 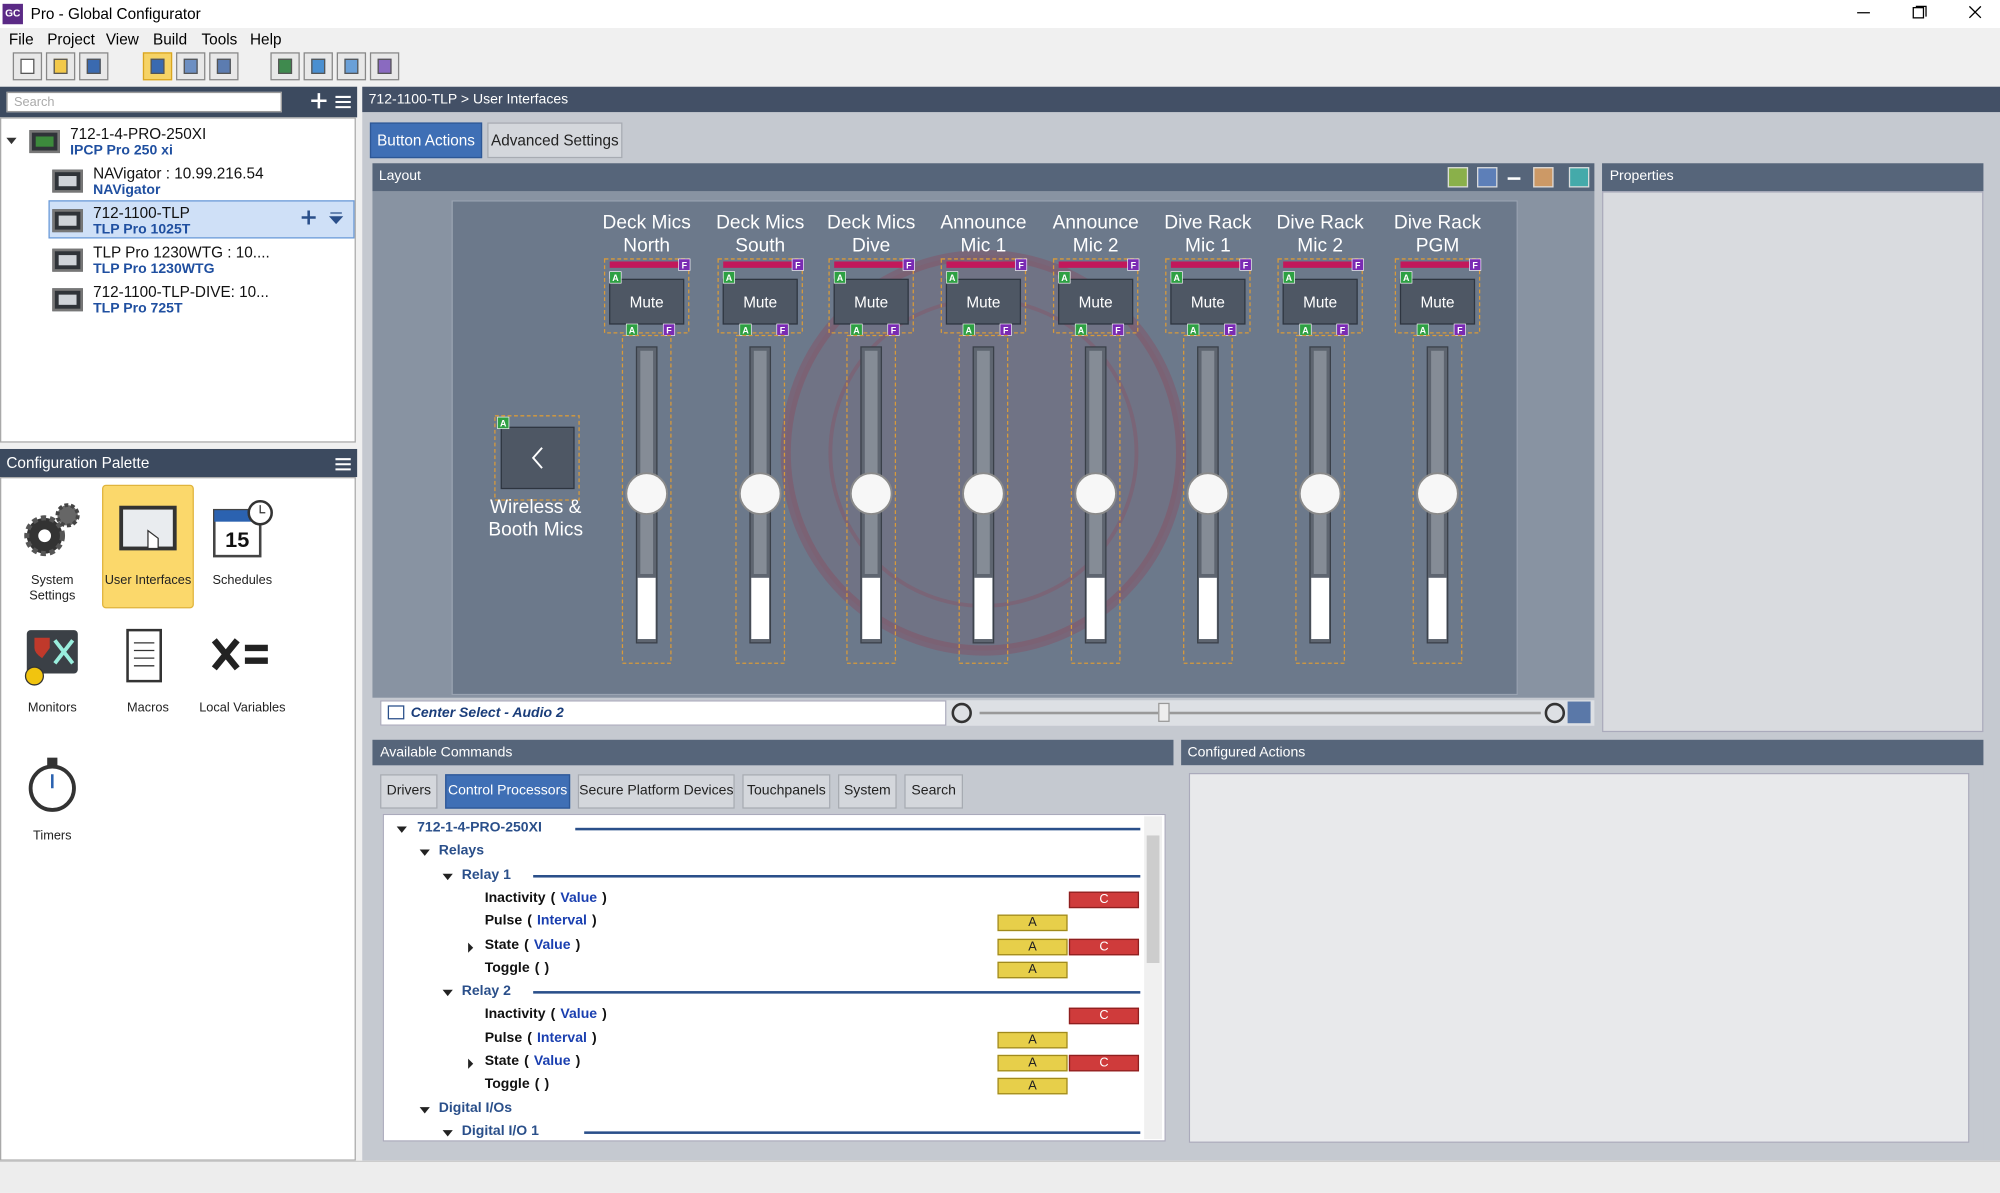 What do you see at coordinates (426, 140) in the screenshot?
I see `tab: Button Actions` at bounding box center [426, 140].